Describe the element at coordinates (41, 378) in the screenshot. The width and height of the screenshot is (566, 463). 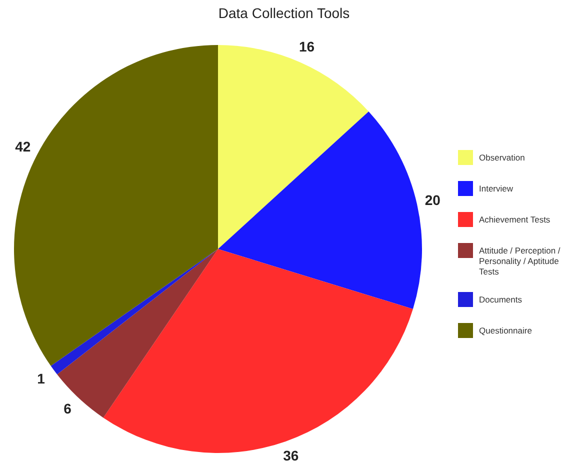
I see `data-label: 1` at that location.